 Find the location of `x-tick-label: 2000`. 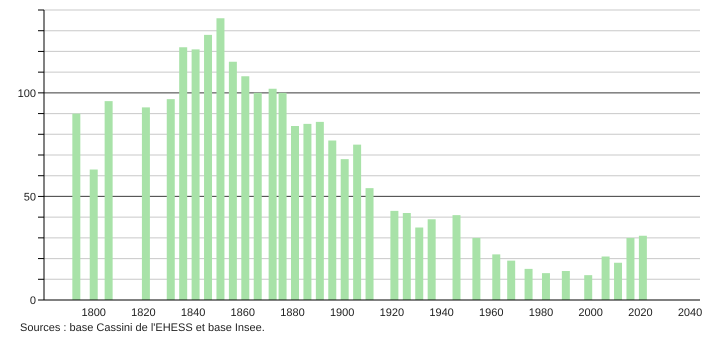

x-tick-label: 2000 is located at coordinates (590, 312).